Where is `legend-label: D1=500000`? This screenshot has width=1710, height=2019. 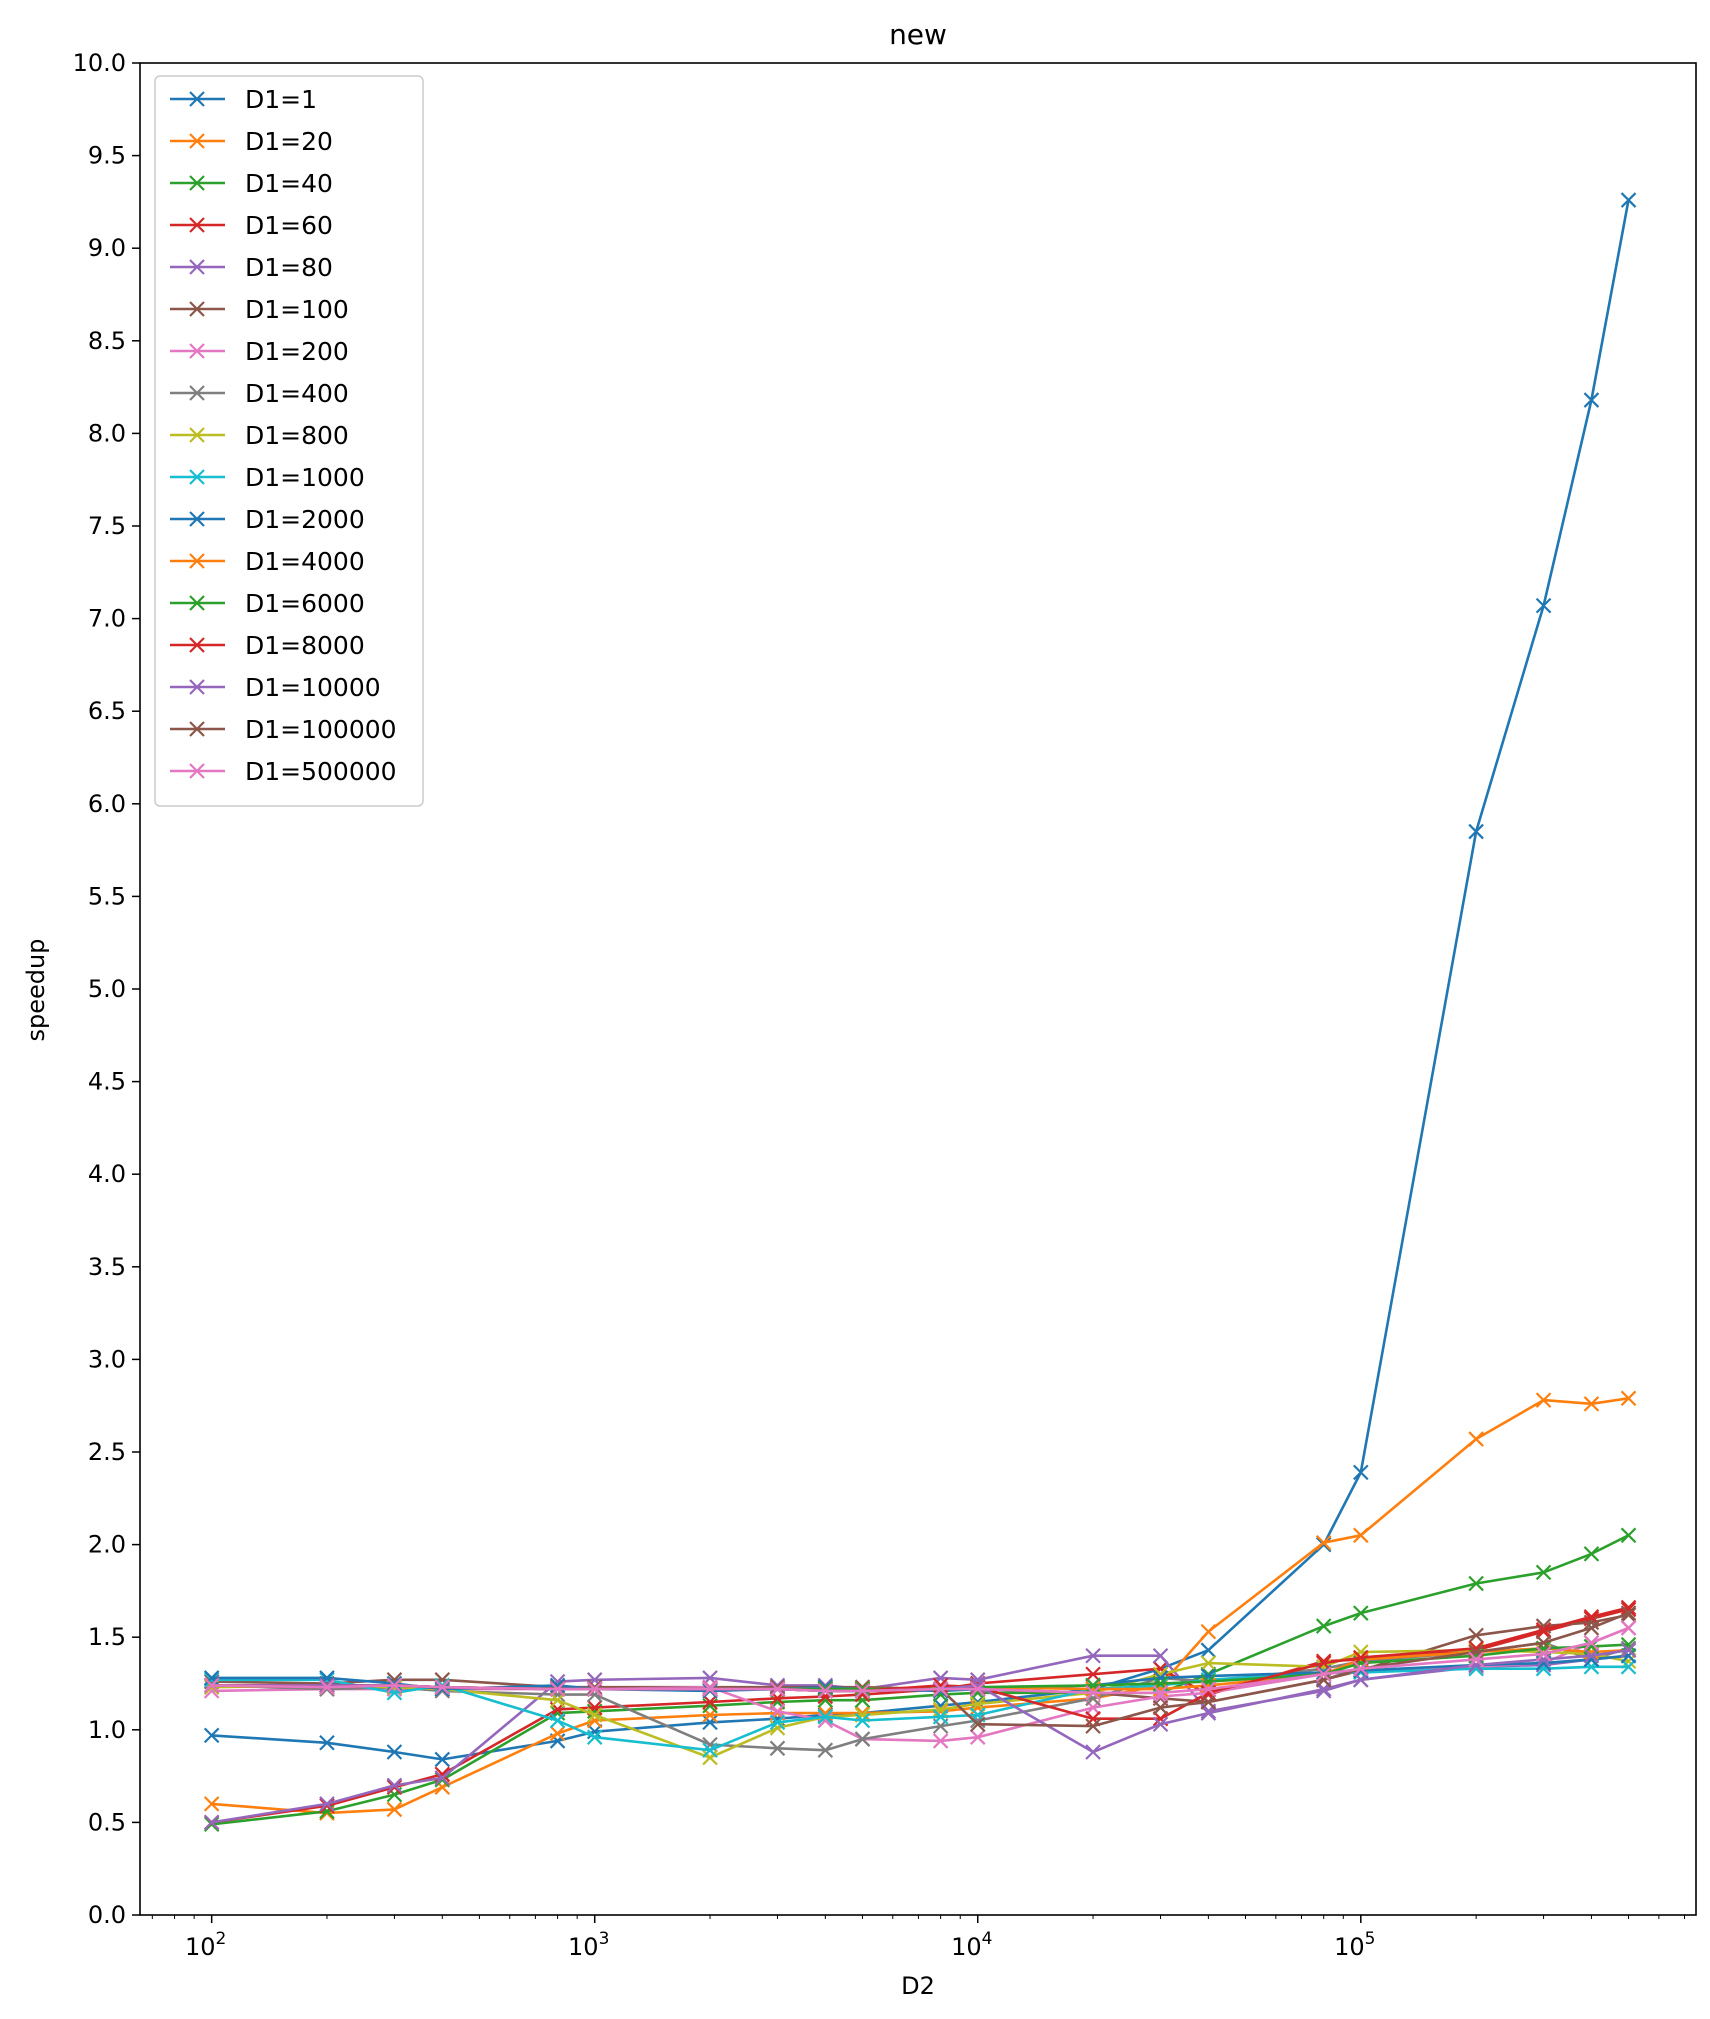 legend-label: D1=500000 is located at coordinates (321, 771).